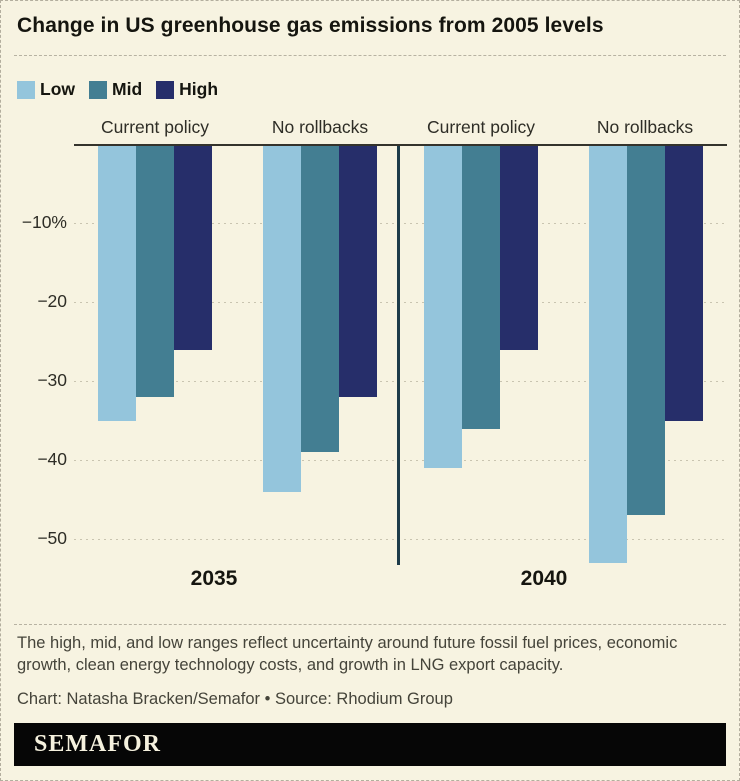 This screenshot has width=740, height=781. Describe the element at coordinates (199, 89) in the screenshot. I see `legend-label-high: High` at that location.